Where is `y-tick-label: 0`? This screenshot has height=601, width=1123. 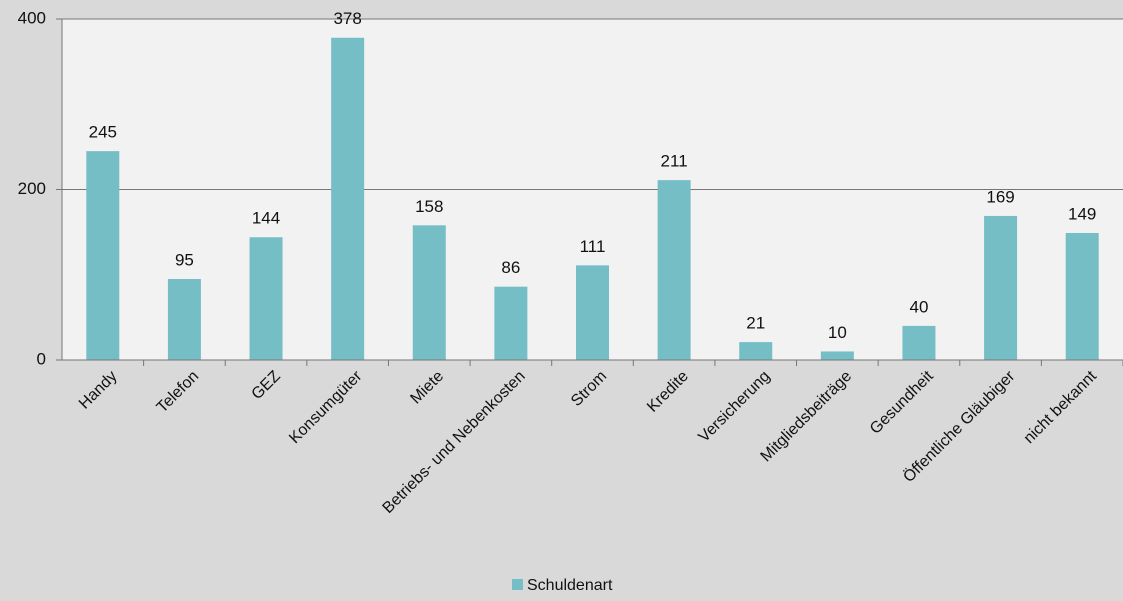
y-tick-label: 0 is located at coordinates (41, 358).